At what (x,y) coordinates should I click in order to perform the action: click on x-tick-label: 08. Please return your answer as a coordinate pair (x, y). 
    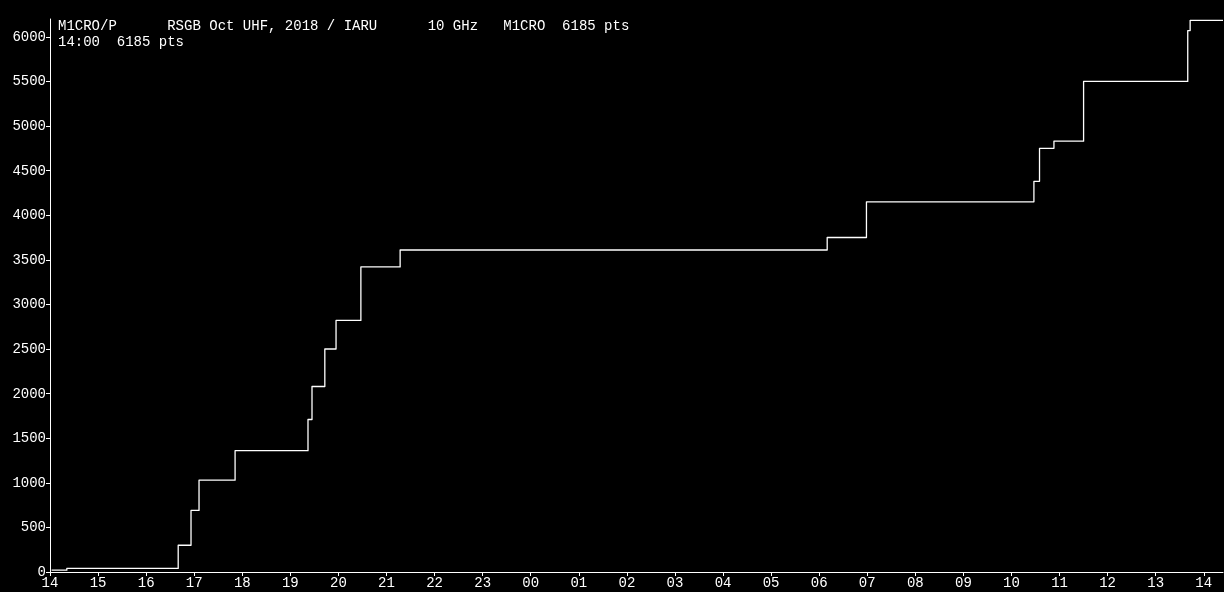
    Looking at the image, I should click on (915, 583).